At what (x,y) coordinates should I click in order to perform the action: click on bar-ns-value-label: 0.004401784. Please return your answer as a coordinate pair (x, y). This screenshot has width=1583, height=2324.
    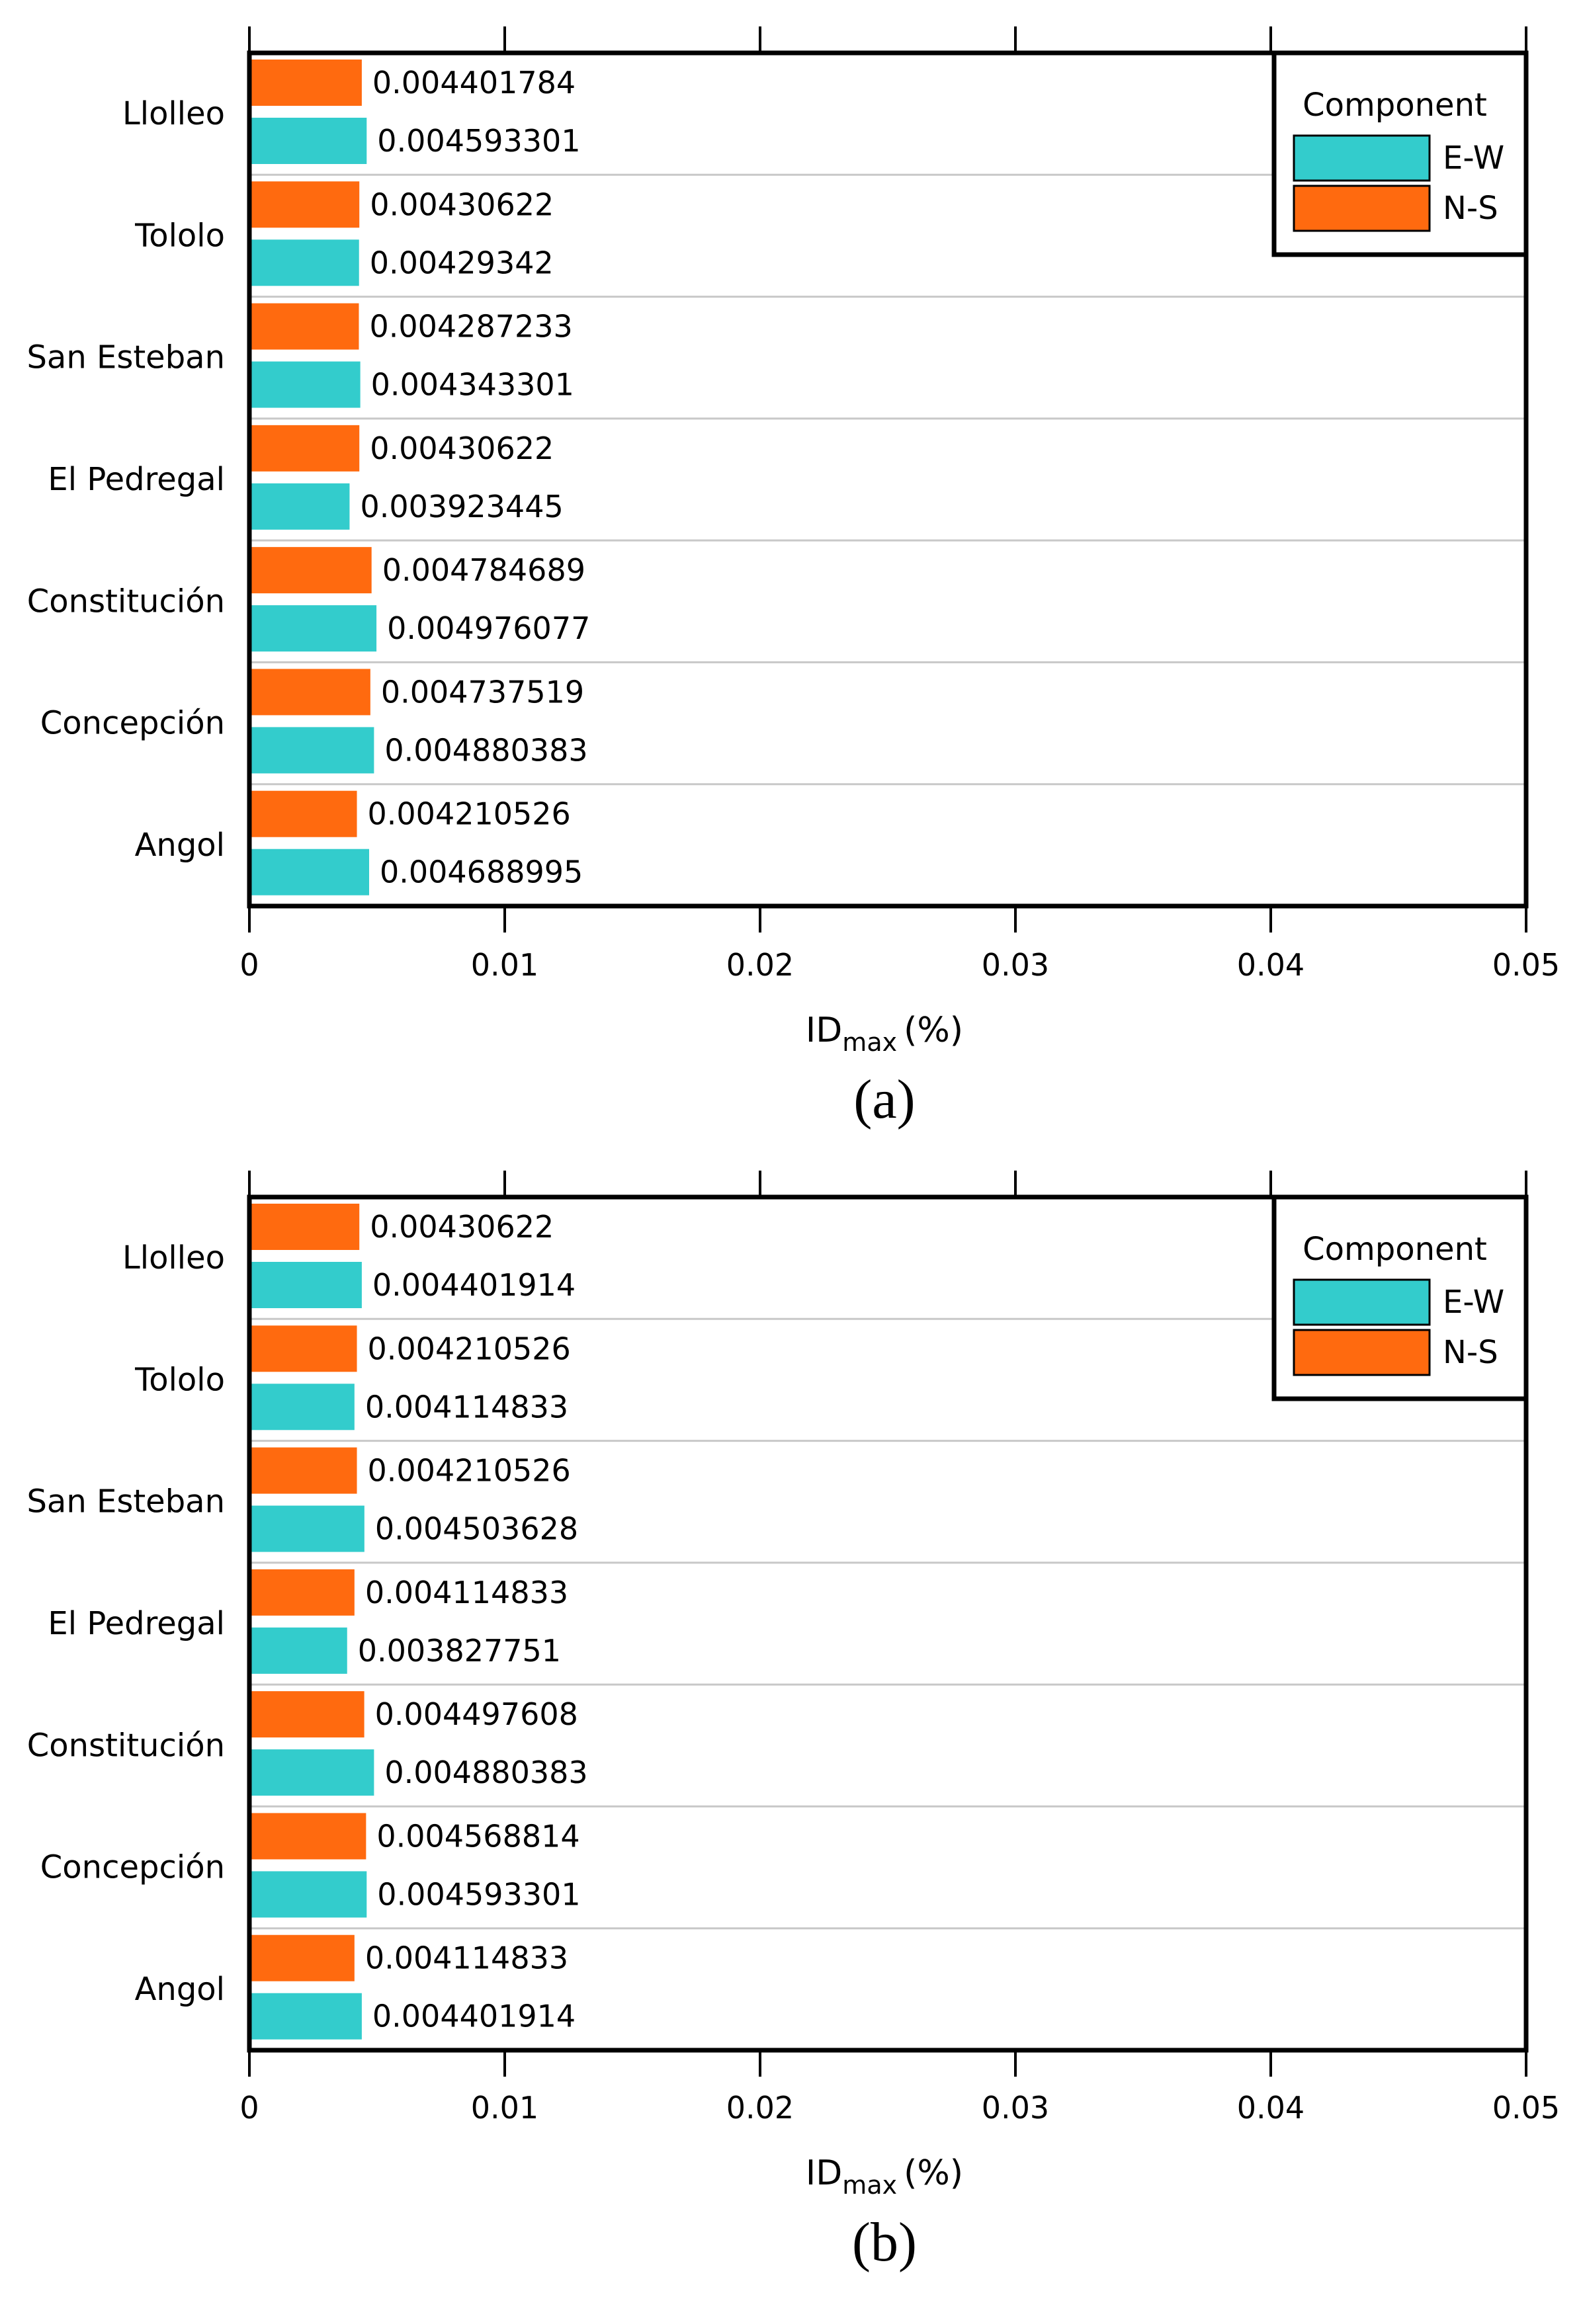
    Looking at the image, I should click on (474, 83).